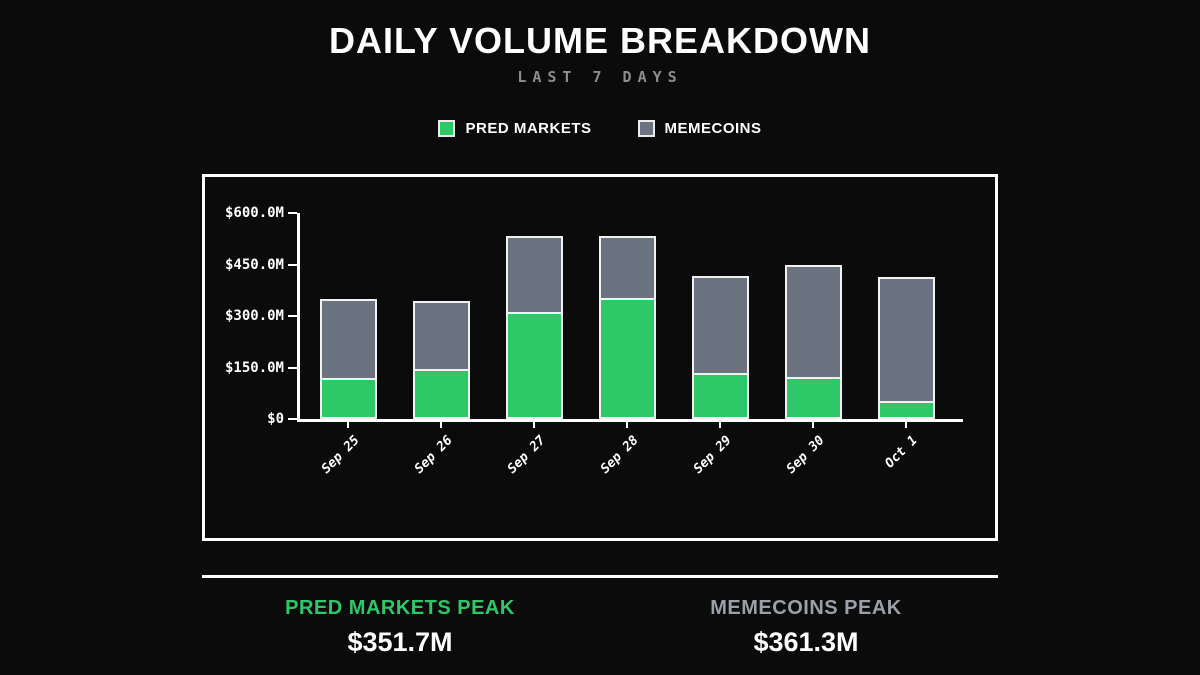 This screenshot has height=675, width=1200. What do you see at coordinates (254, 367) in the screenshot?
I see `y-axis-label: $150.0M` at bounding box center [254, 367].